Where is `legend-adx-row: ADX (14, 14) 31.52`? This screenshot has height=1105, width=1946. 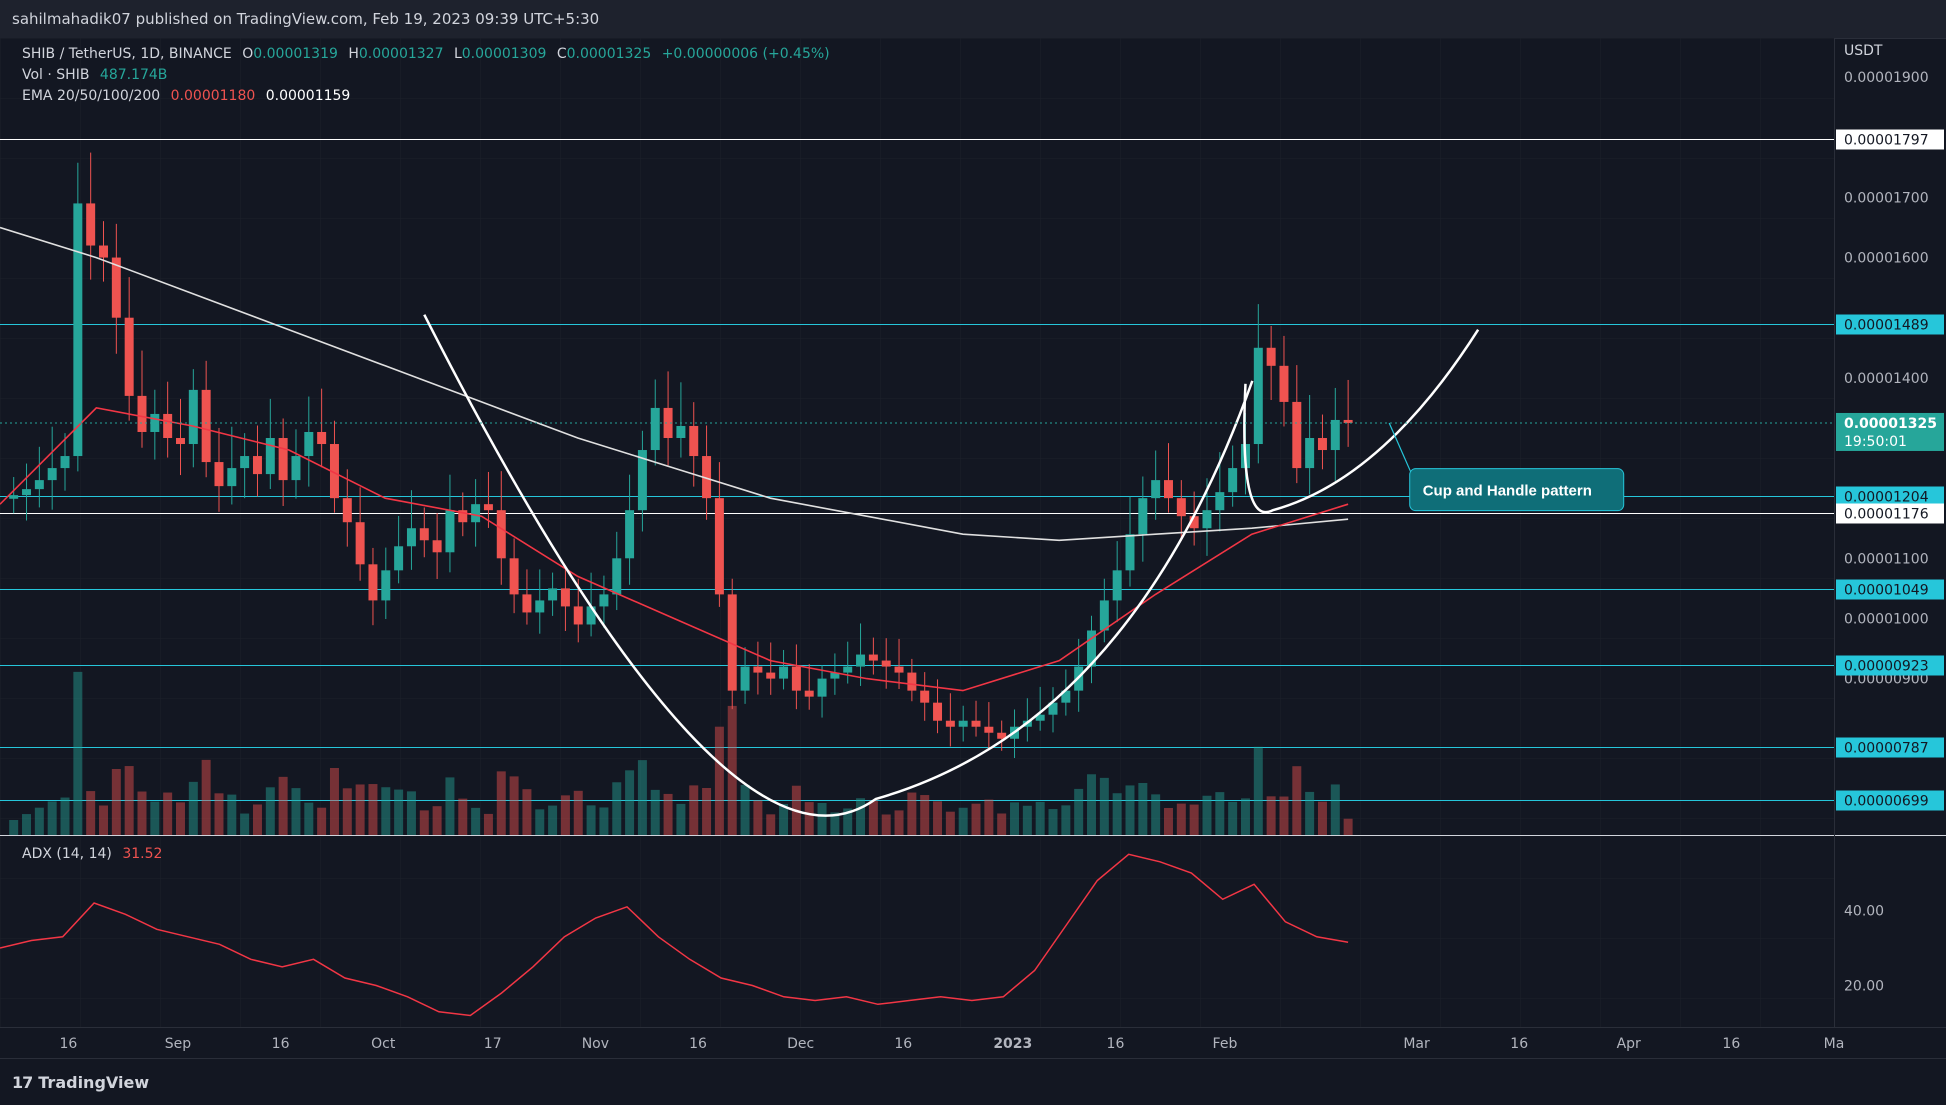
legend-adx-row: ADX (14, 14) 31.52 is located at coordinates (92, 854).